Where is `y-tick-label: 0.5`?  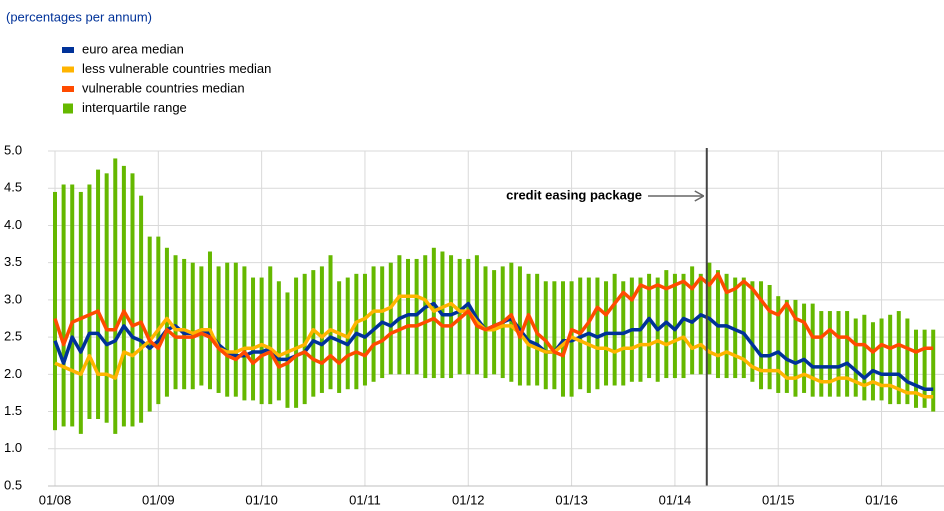
y-tick-label: 0.5 is located at coordinates (13, 484).